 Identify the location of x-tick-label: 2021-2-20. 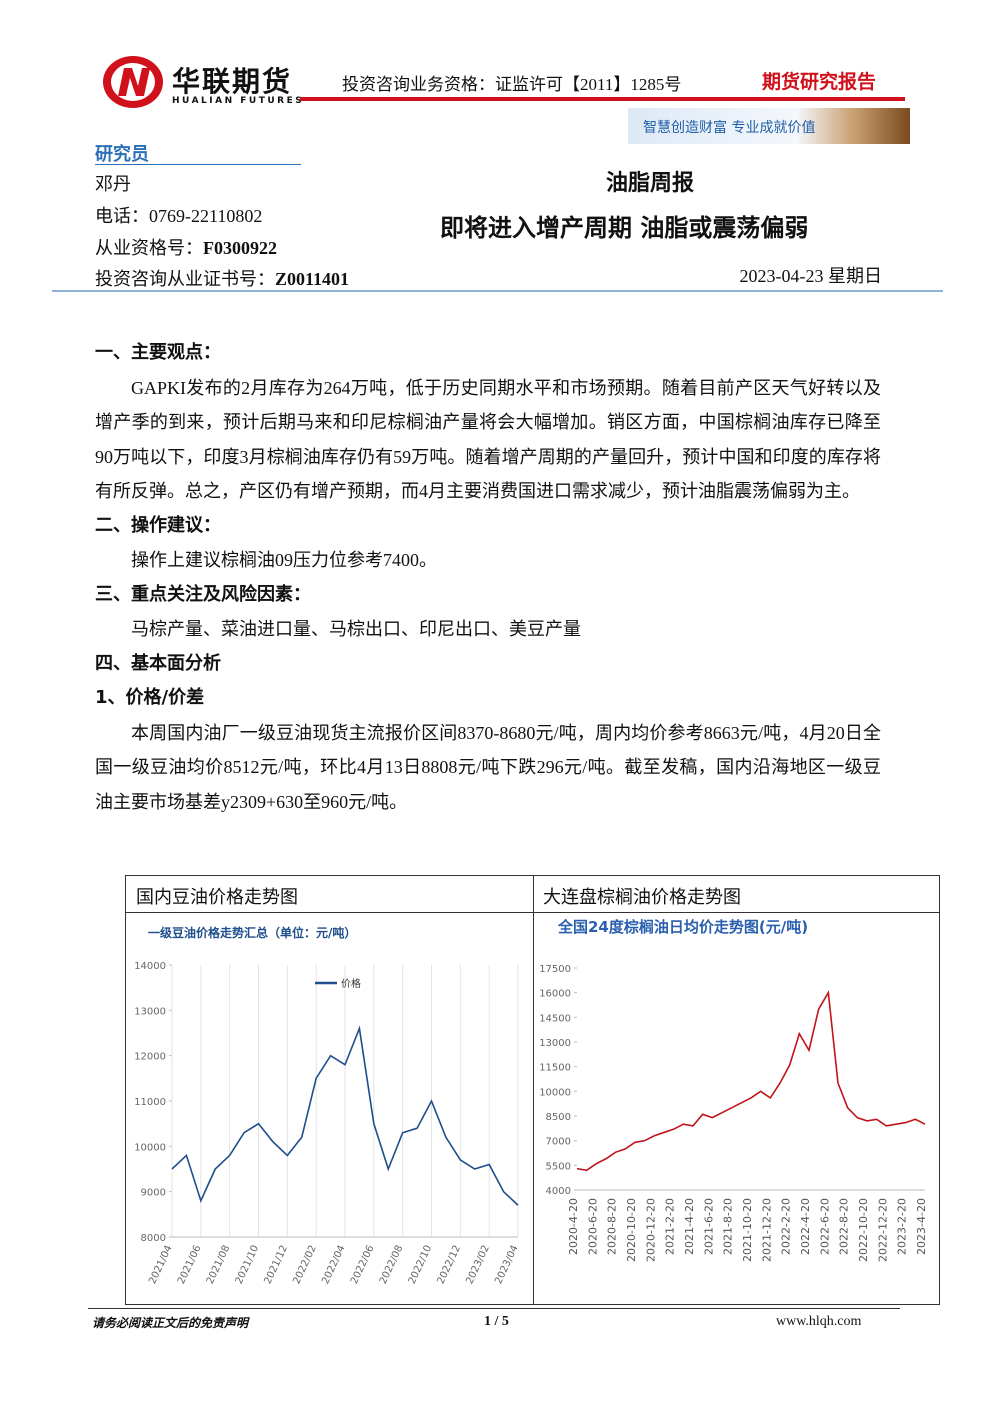
(670, 1226).